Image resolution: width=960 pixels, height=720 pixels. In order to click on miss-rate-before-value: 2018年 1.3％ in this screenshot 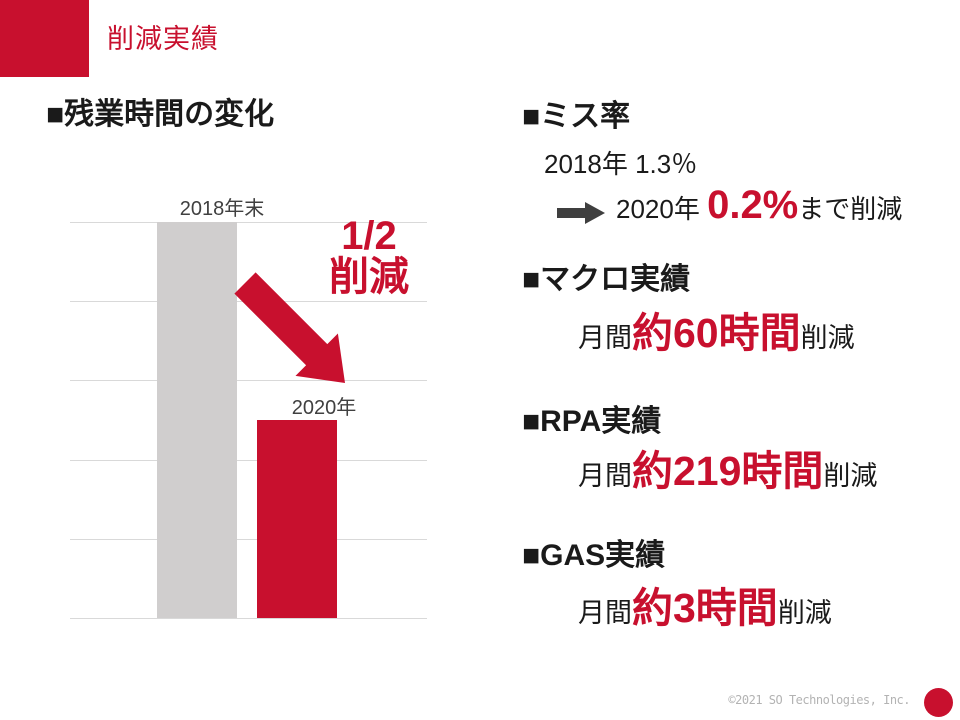, I will do `click(621, 164)`.